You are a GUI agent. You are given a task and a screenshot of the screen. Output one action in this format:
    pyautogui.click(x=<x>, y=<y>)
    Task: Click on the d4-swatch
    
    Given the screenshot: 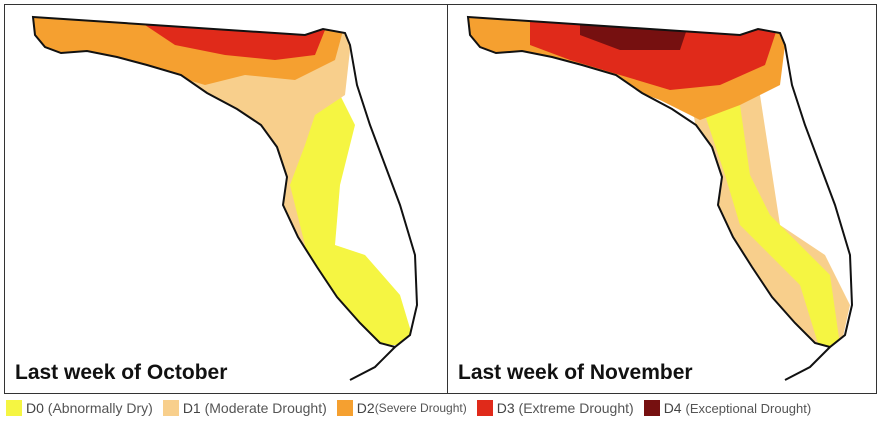 What is the action you would take?
    pyautogui.click(x=651, y=408)
    